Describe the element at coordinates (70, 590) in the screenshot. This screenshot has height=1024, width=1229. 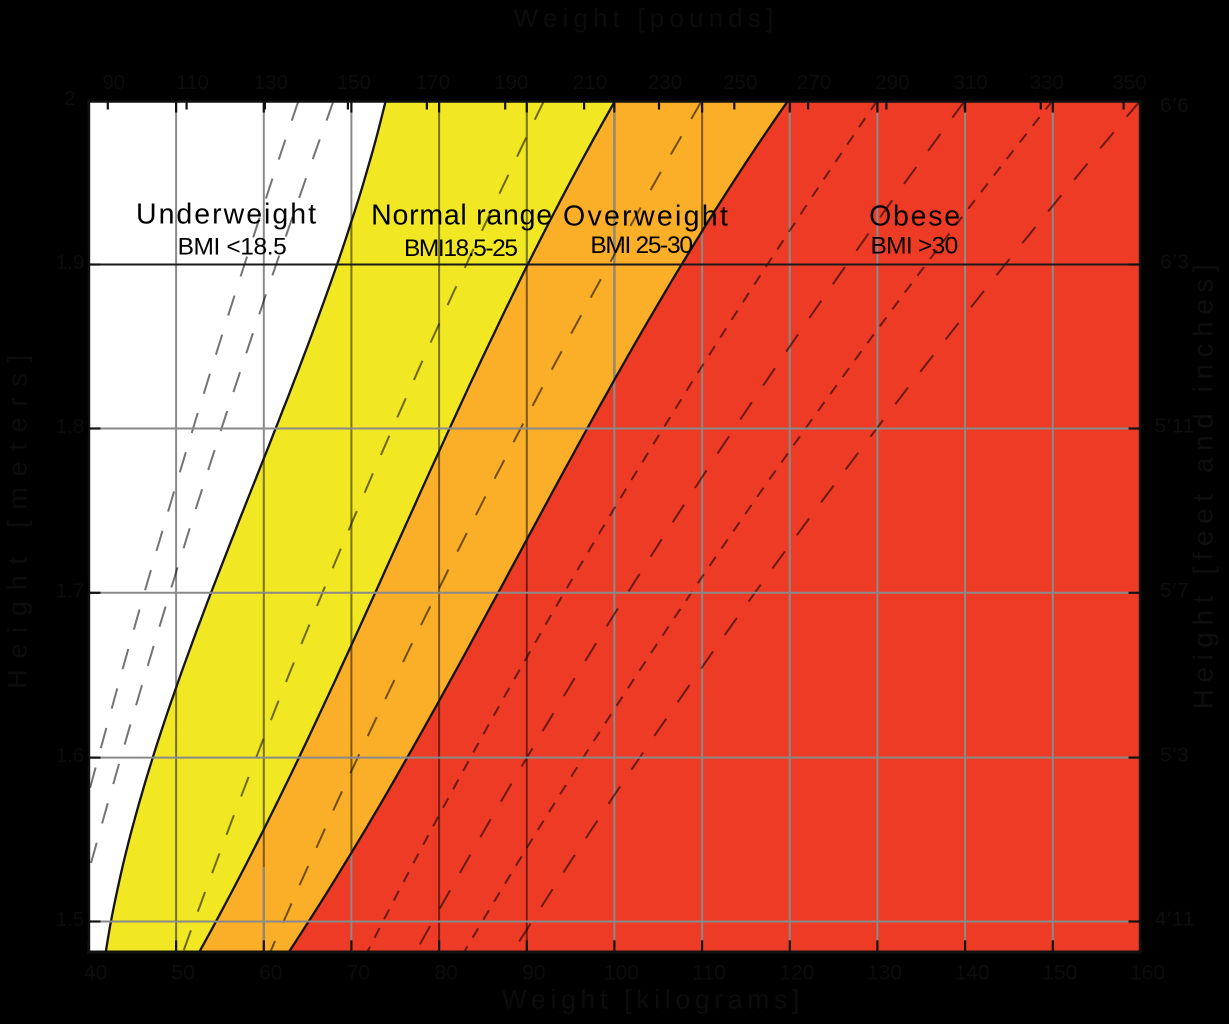
I see `svg-text: 1.7` at that location.